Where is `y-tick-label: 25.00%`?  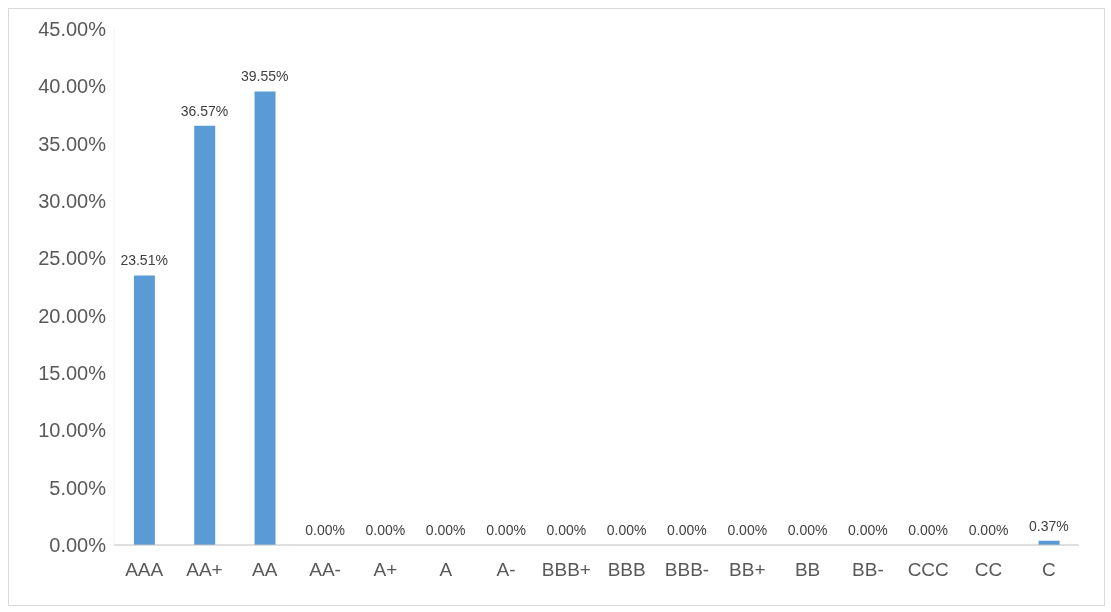 y-tick-label: 25.00% is located at coordinates (72, 258).